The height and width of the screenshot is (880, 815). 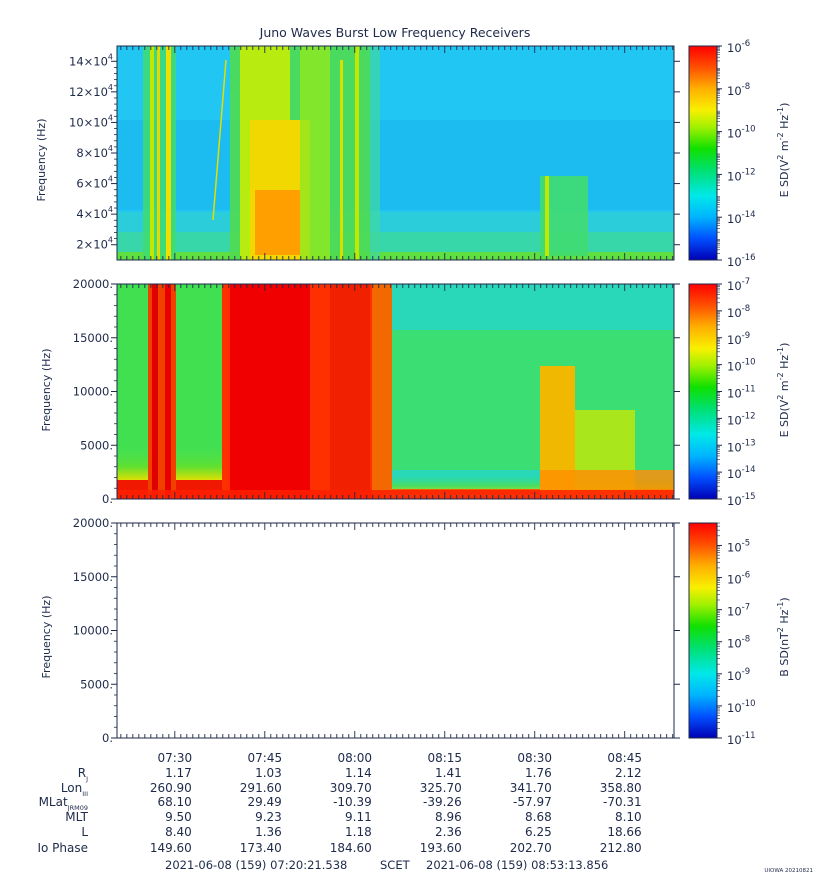 I want to click on ephemeris-value: 2.36, so click(x=448, y=832).